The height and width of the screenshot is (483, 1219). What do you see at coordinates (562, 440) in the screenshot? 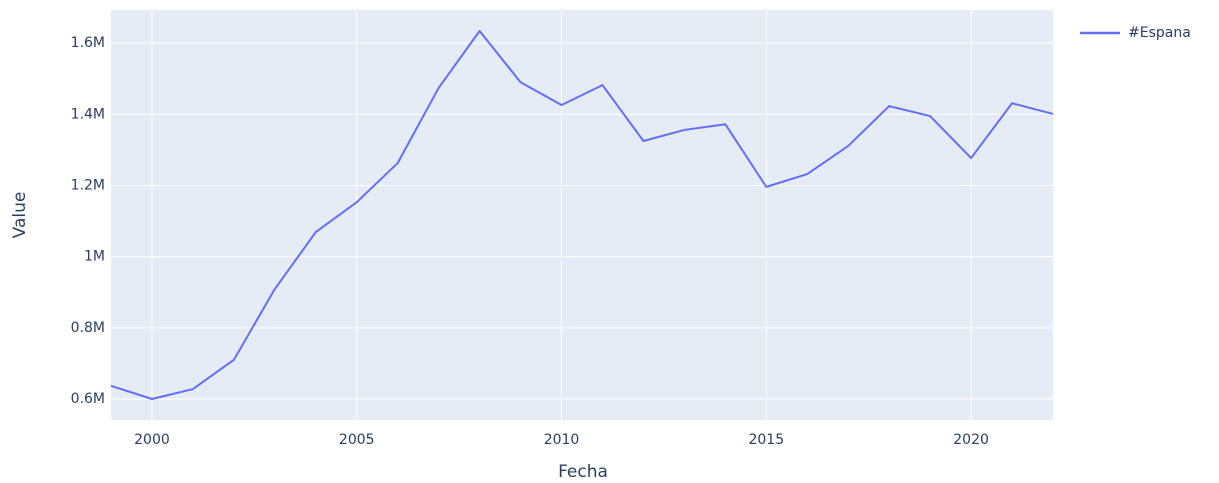
I see `x-tick-label: 2010` at bounding box center [562, 440].